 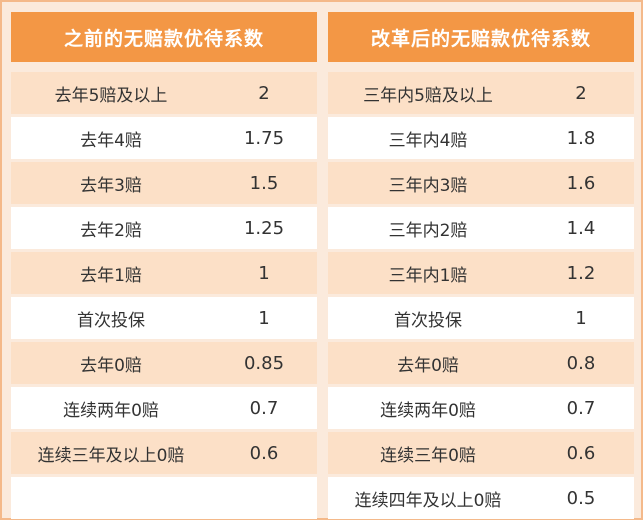 What do you see at coordinates (164, 183) in the screenshot?
I see `table-row: 去年3赔 1.5` at bounding box center [164, 183].